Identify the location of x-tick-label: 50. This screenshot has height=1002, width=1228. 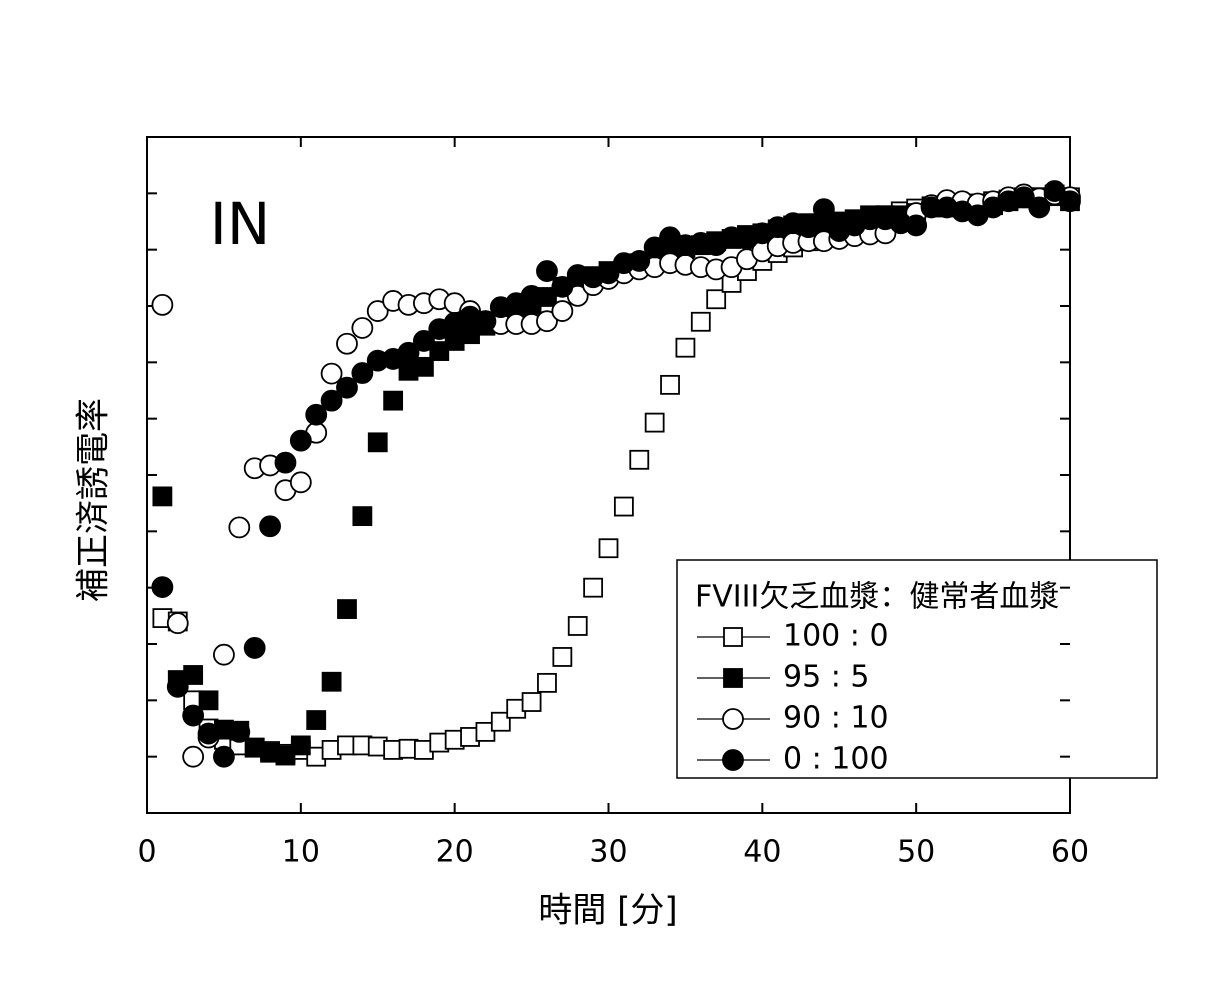
(916, 852).